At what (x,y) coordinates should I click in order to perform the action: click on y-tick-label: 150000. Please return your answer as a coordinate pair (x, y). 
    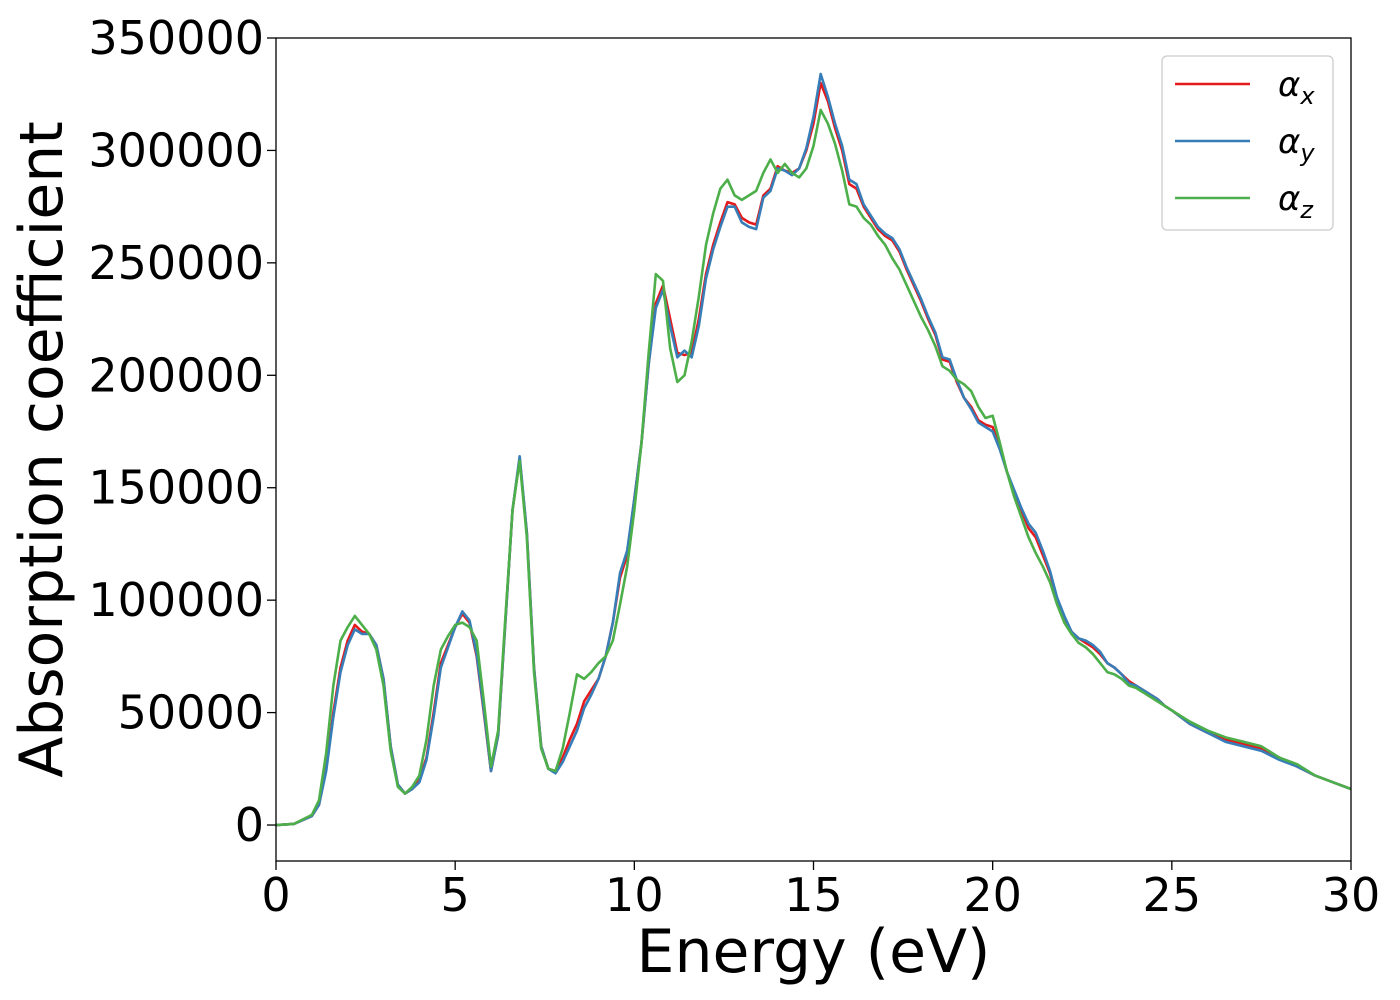
    Looking at the image, I should click on (176, 488).